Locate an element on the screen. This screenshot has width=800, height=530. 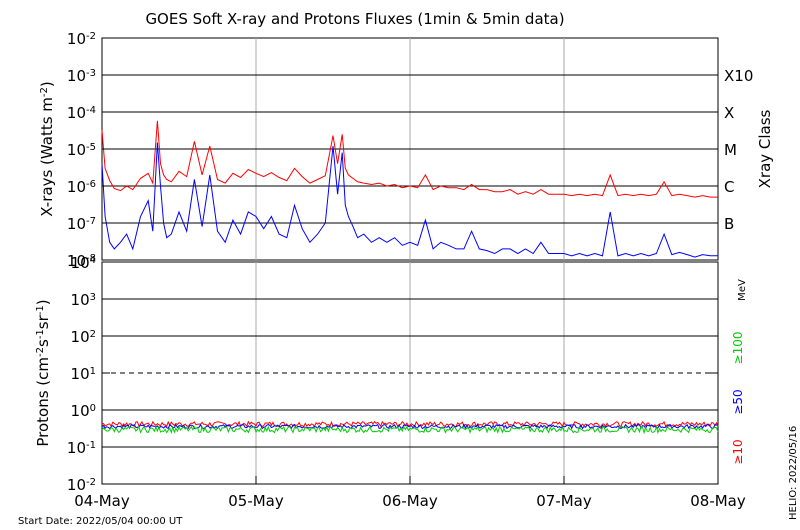
xray-y-axis-title: X-rays (Watts m-2) is located at coordinates (47, 148).